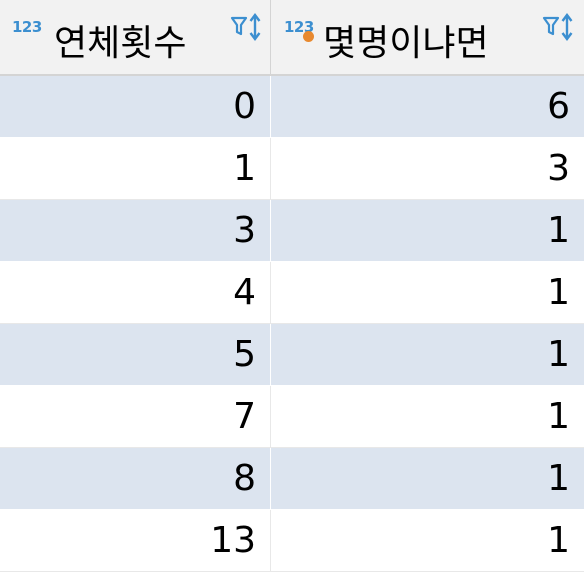  What do you see at coordinates (292, 417) in the screenshot?
I see `table-row: 7 1` at bounding box center [292, 417].